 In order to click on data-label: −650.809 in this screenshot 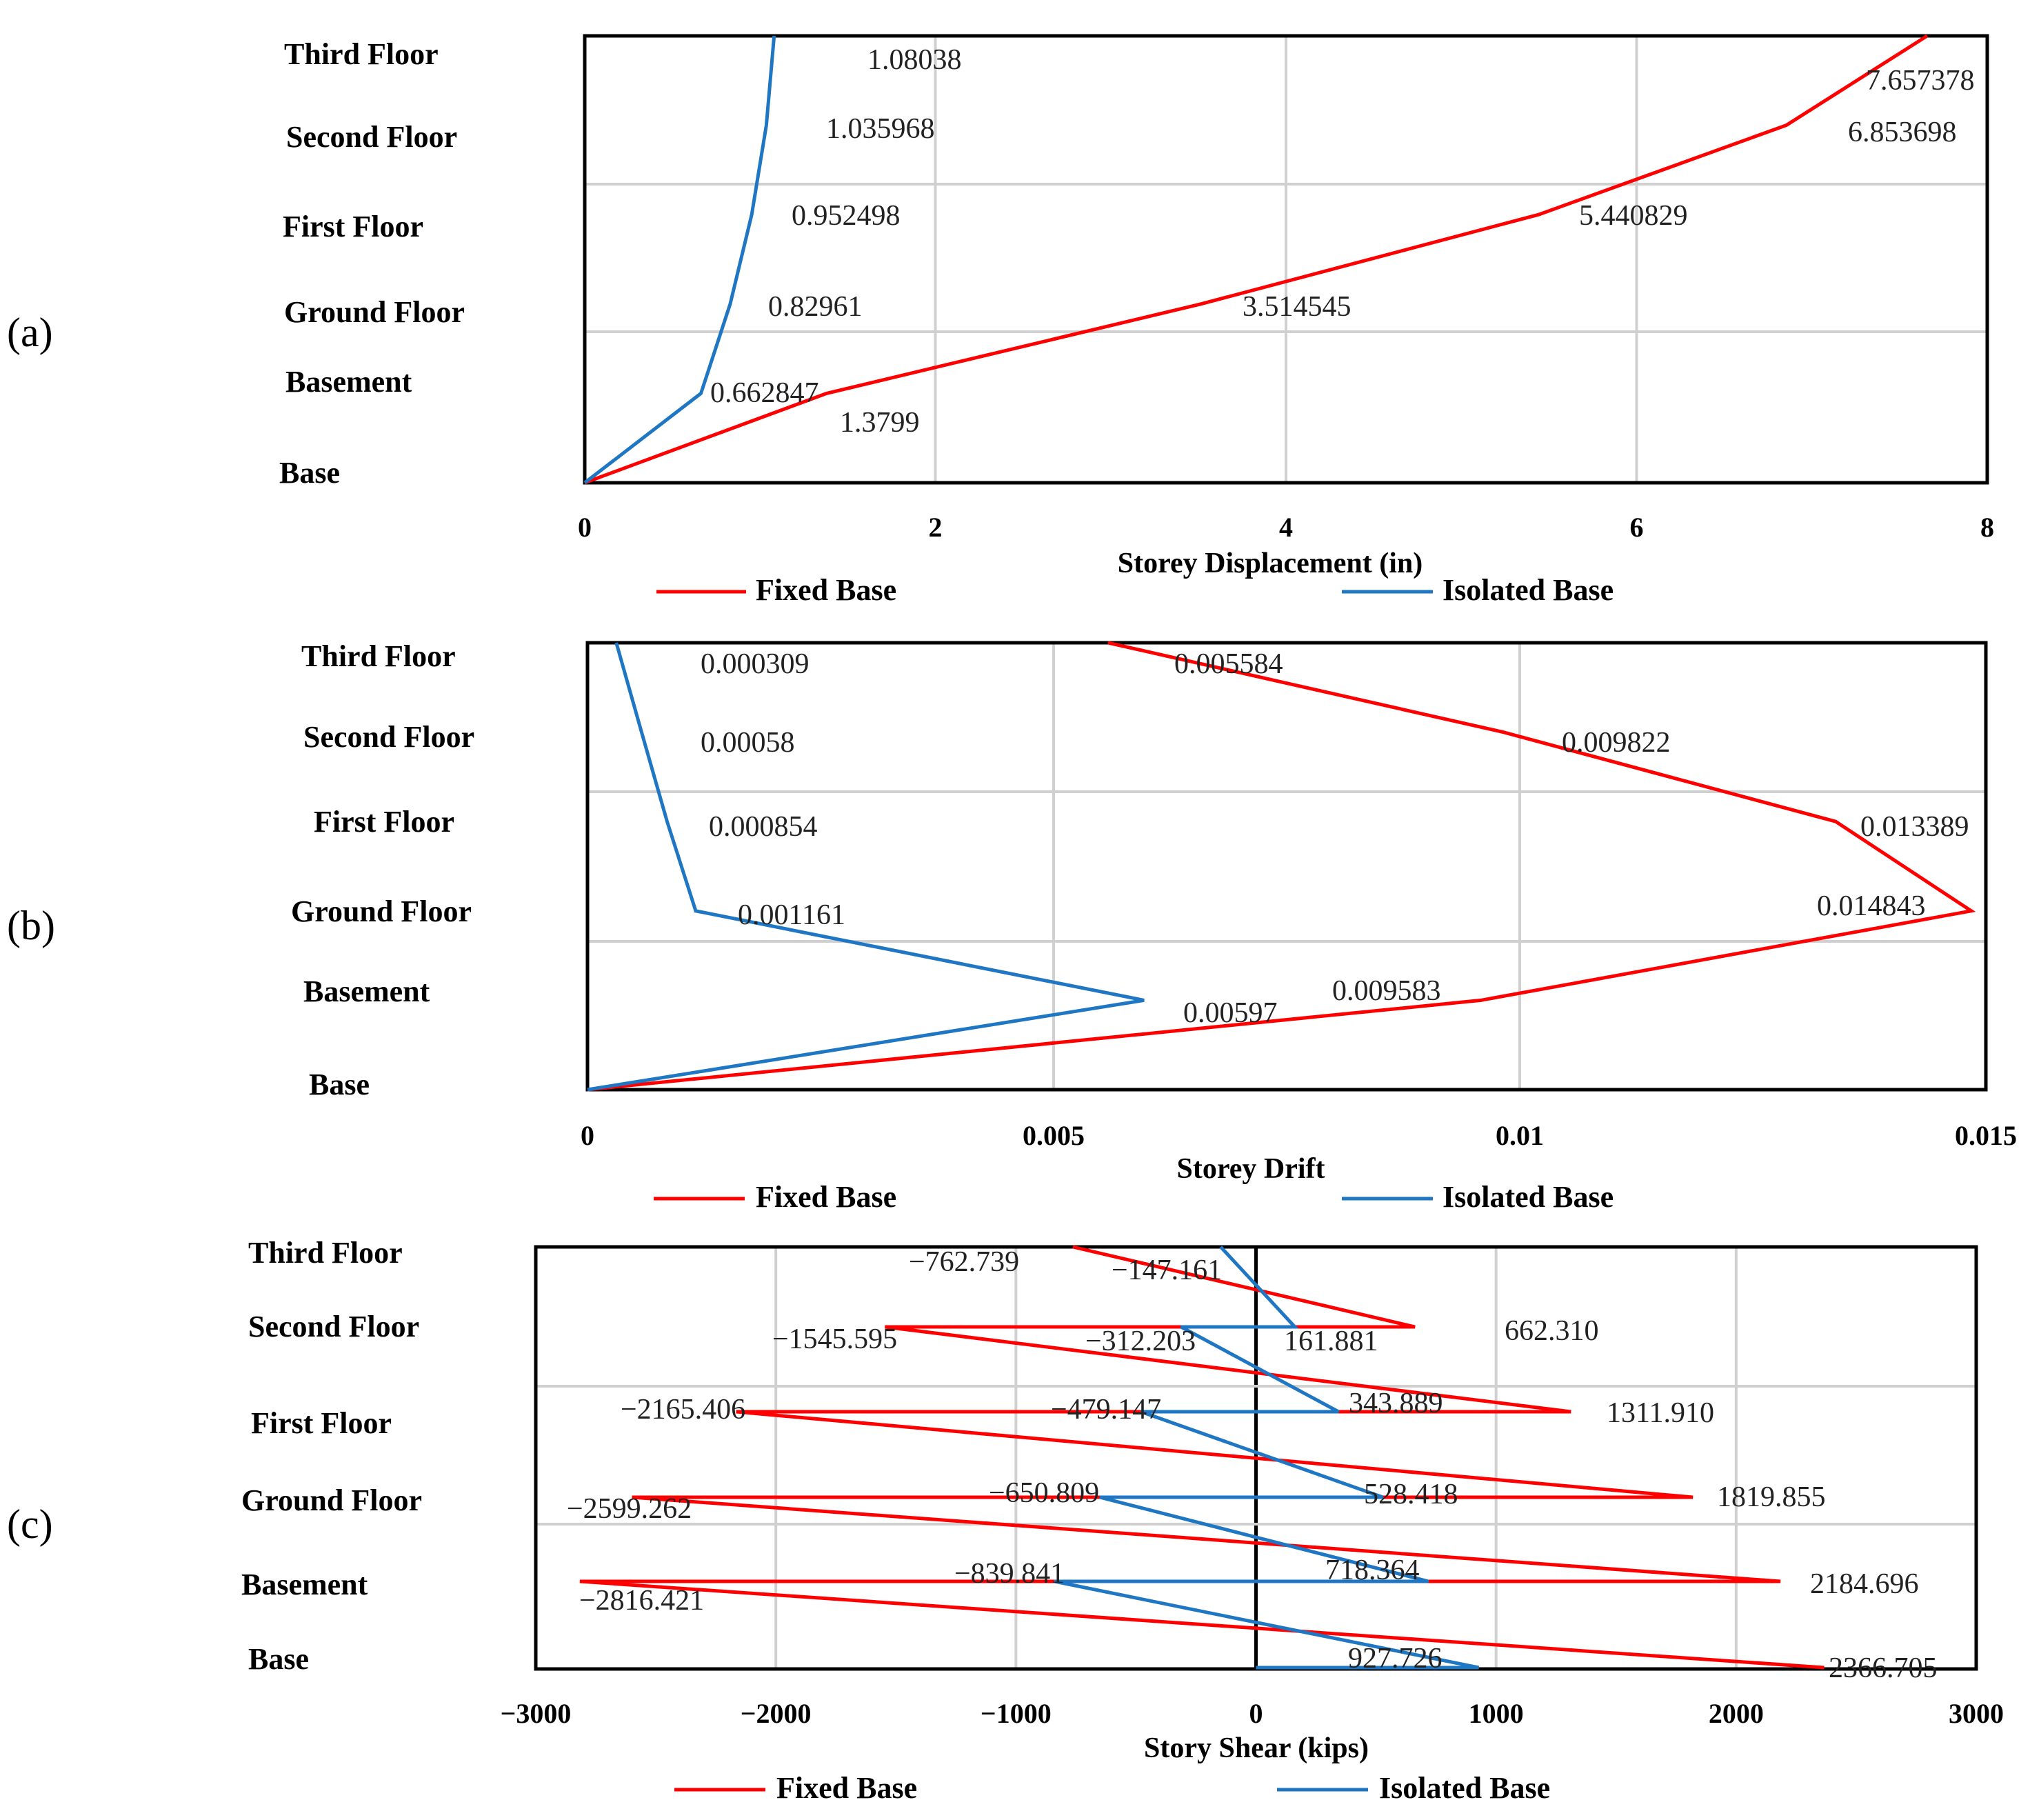, I will do `click(1044, 1493)`.